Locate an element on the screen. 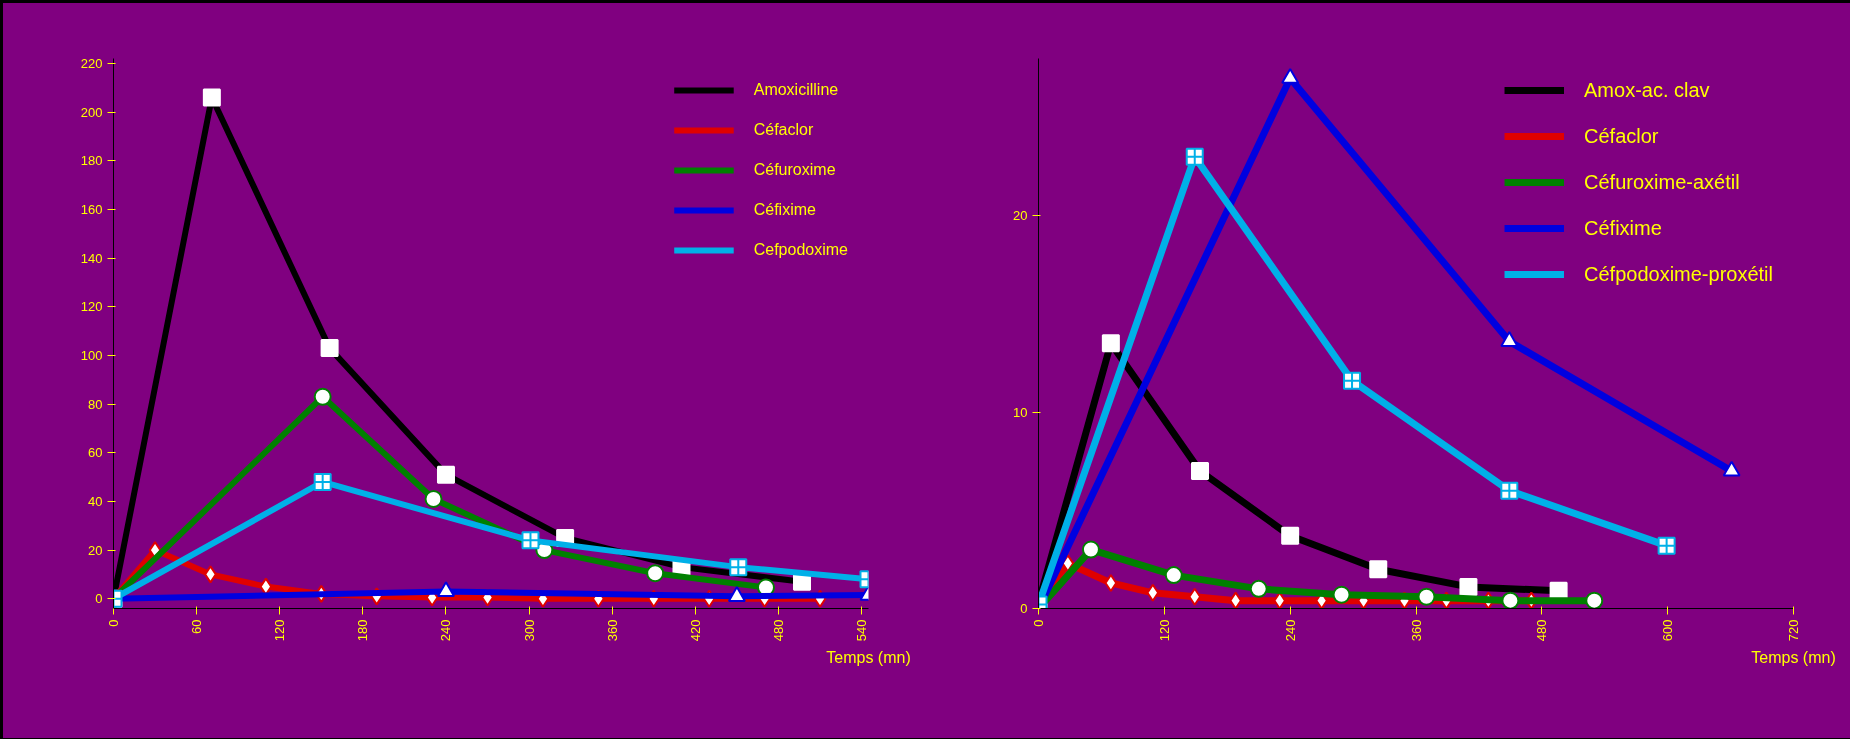 This screenshot has height=739, width=1850. legend-label: Céfuroxime is located at coordinates (794, 170).